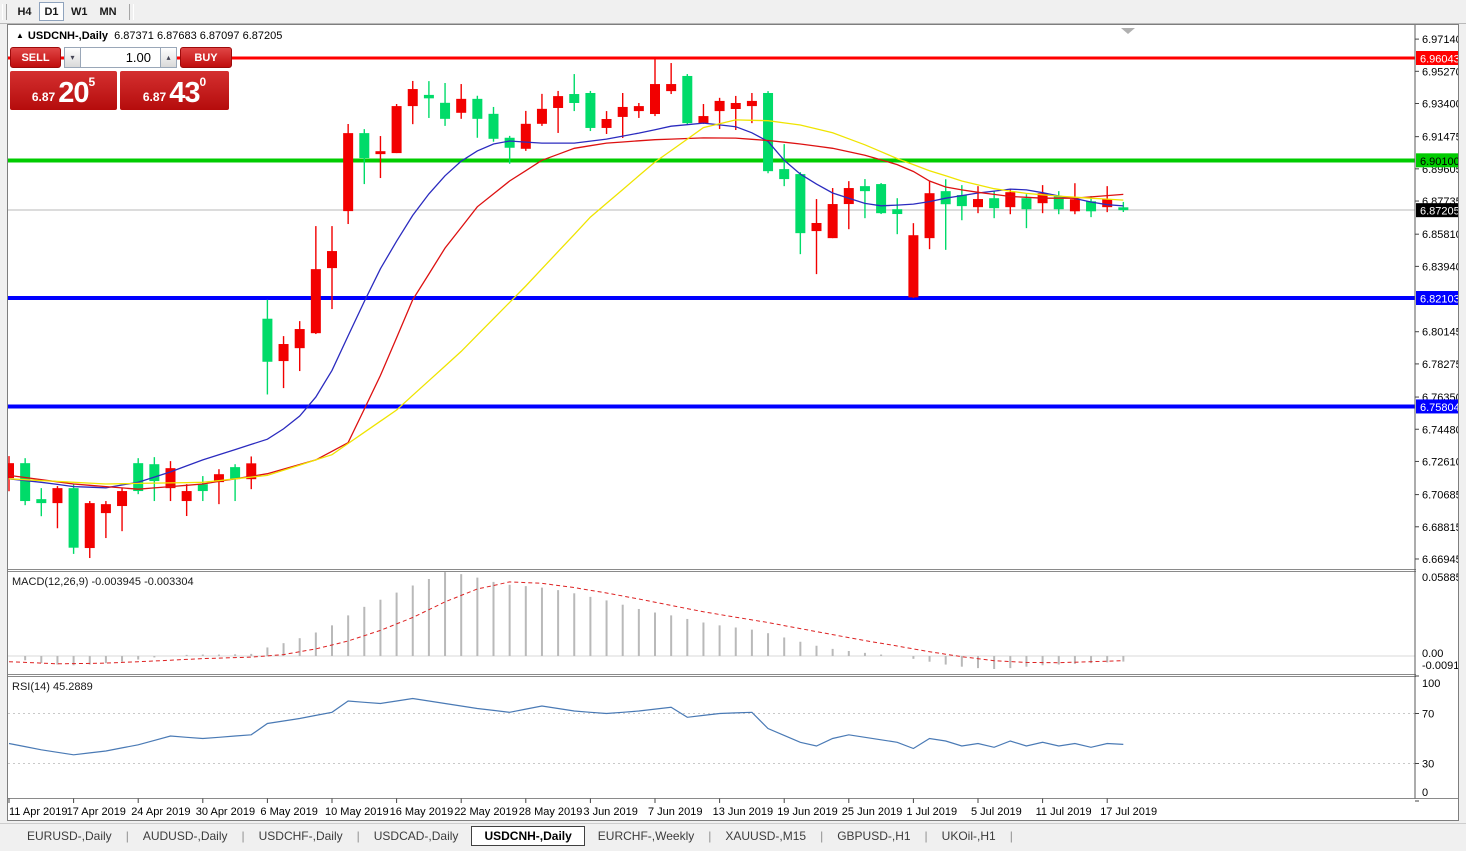 The image size is (1466, 851). Describe the element at coordinates (120, 57) in the screenshot. I see `volume-input` at that location.